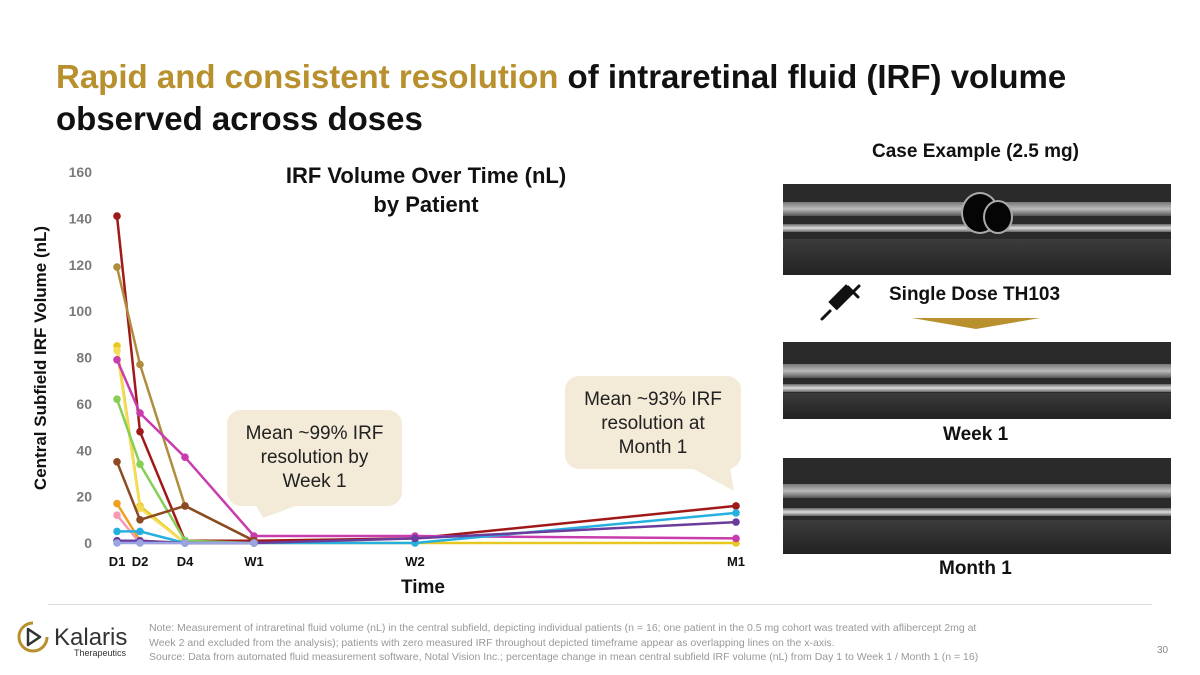 This screenshot has width=1200, height=675. What do you see at coordinates (977, 380) in the screenshot?
I see `oct-scan-week1` at bounding box center [977, 380].